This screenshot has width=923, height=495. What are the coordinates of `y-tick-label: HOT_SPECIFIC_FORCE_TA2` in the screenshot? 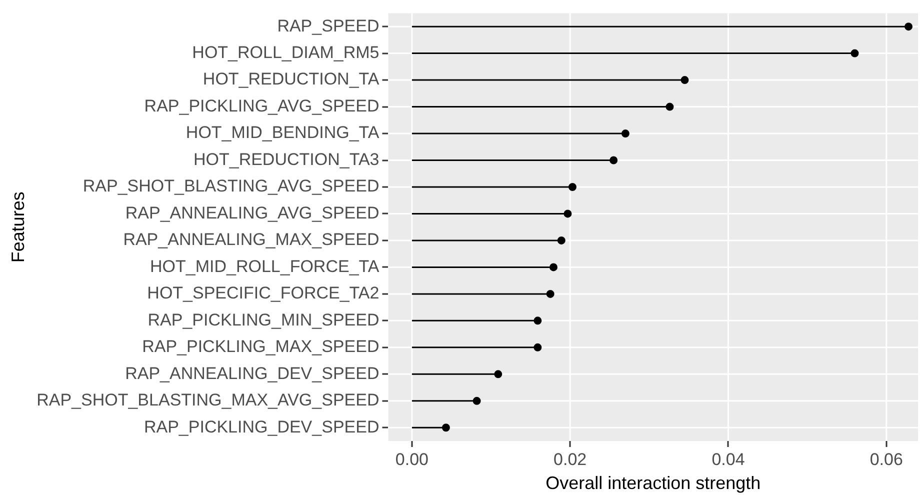 It's located at (263, 293).